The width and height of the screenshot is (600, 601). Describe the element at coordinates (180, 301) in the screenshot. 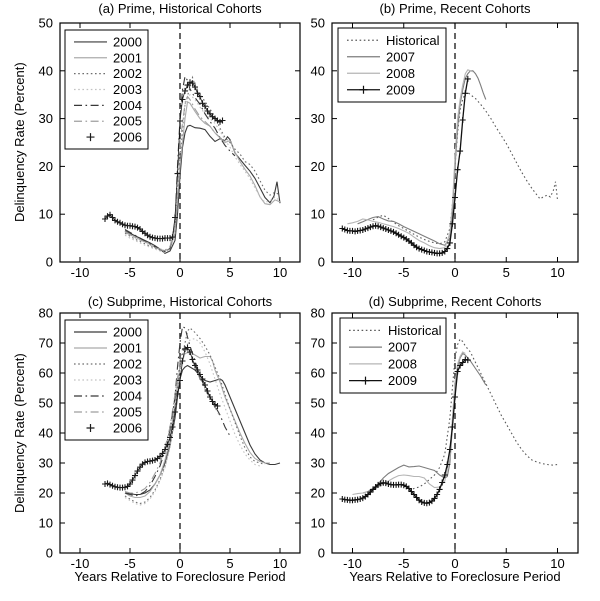

I see `panel-c-title: (c) Subprime, Historical Cohorts` at that location.